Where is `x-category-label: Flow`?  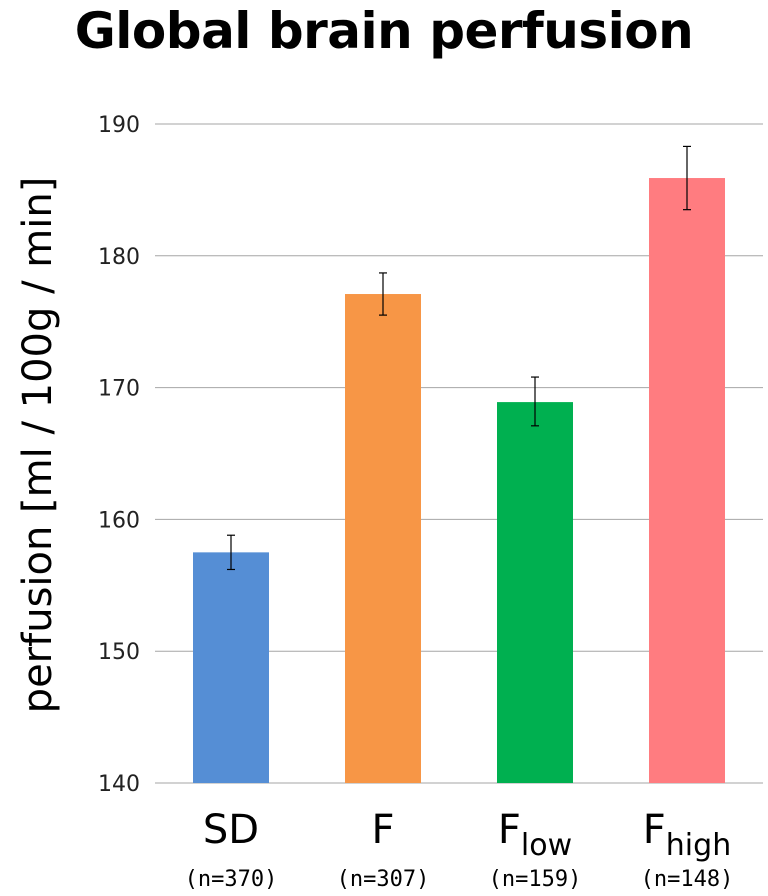
x-category-label: Flow is located at coordinates (535, 835).